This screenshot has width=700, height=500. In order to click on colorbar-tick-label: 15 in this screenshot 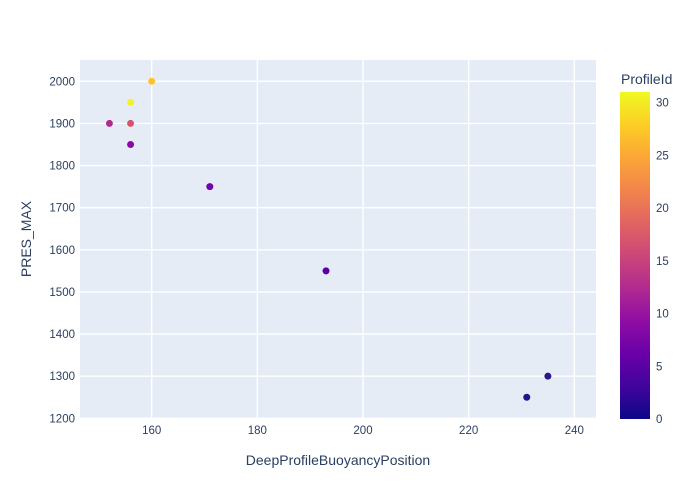, I will do `click(662, 262)`.